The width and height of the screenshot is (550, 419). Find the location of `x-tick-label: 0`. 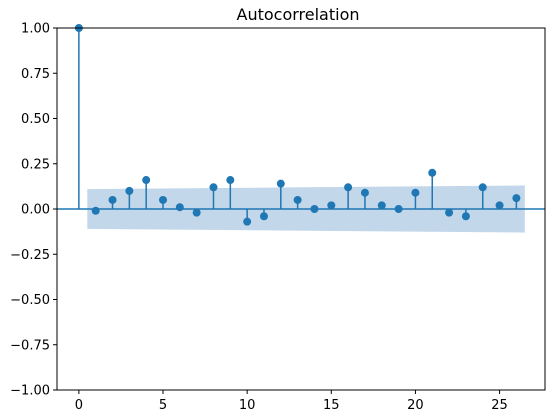

x-tick-label: 0 is located at coordinates (79, 405).